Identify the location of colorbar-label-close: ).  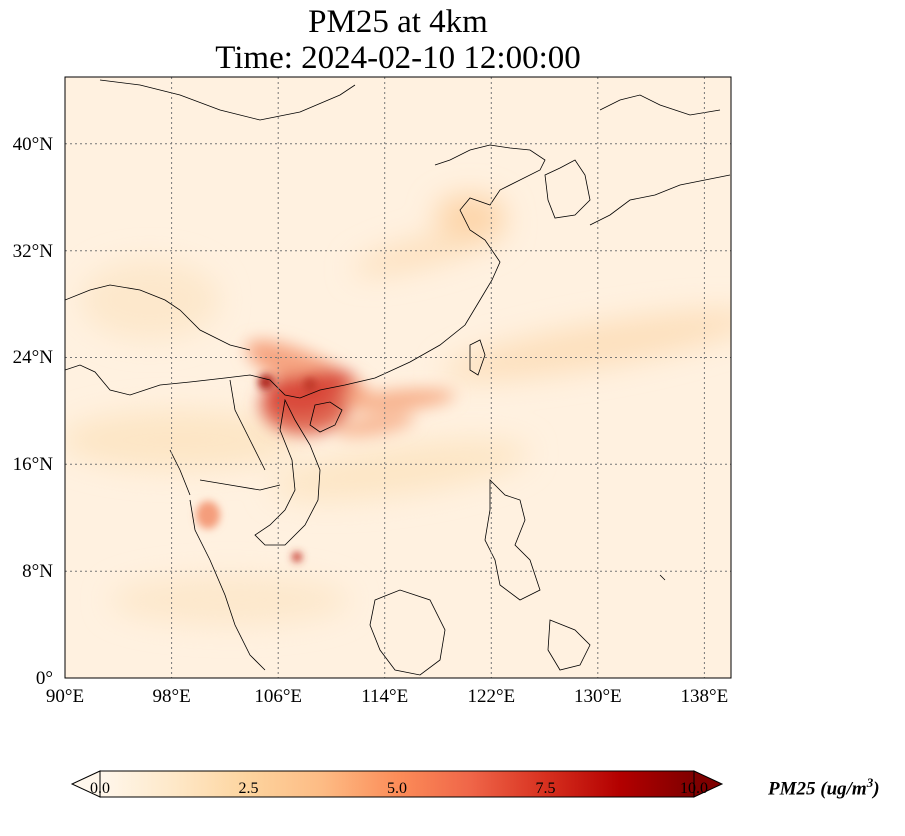
(876, 789).